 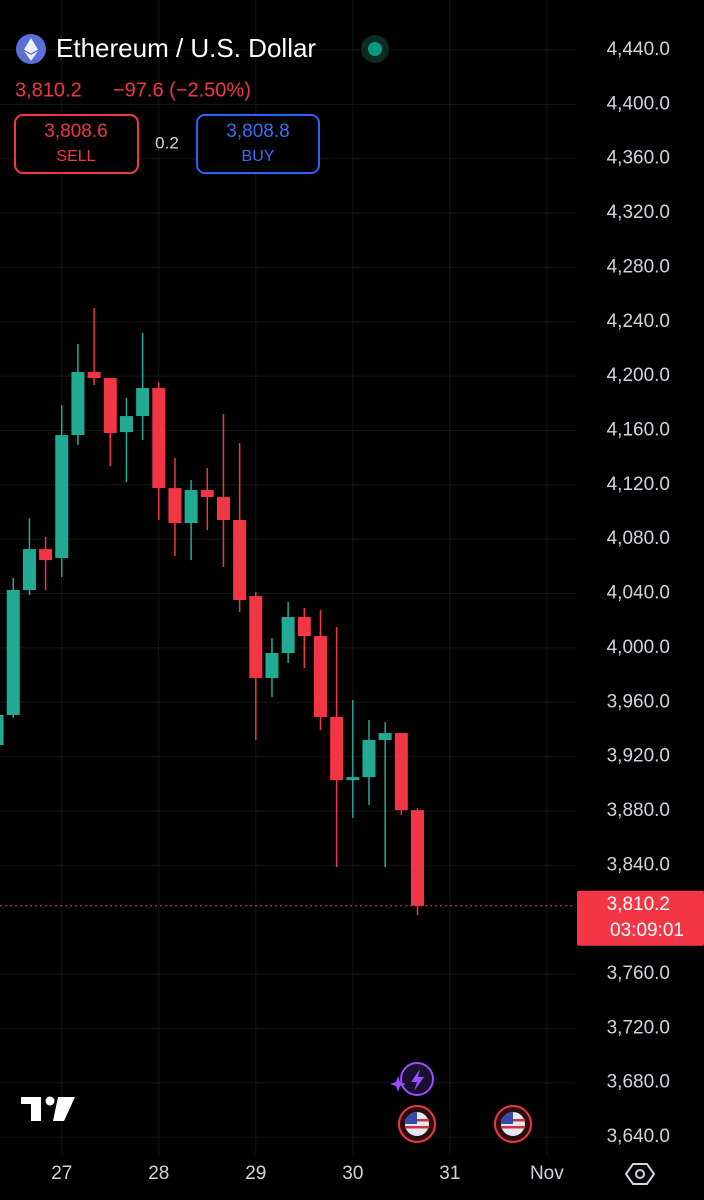 I want to click on buy-button: 3,808.8 BUY, so click(x=258, y=144).